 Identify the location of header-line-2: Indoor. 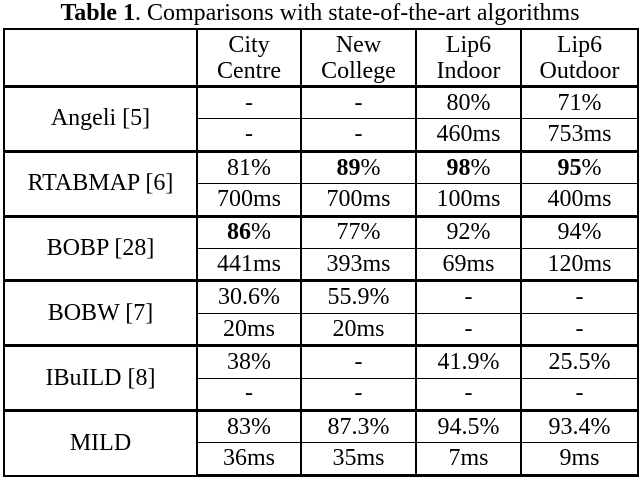
(468, 70).